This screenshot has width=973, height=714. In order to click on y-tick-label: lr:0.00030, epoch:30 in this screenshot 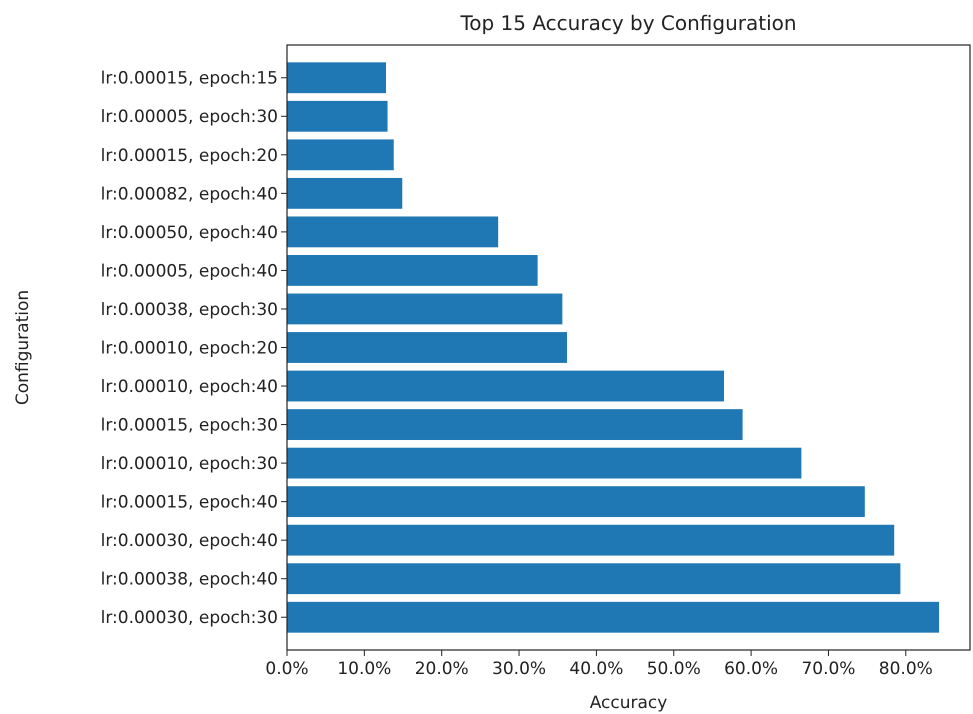, I will do `click(189, 618)`.